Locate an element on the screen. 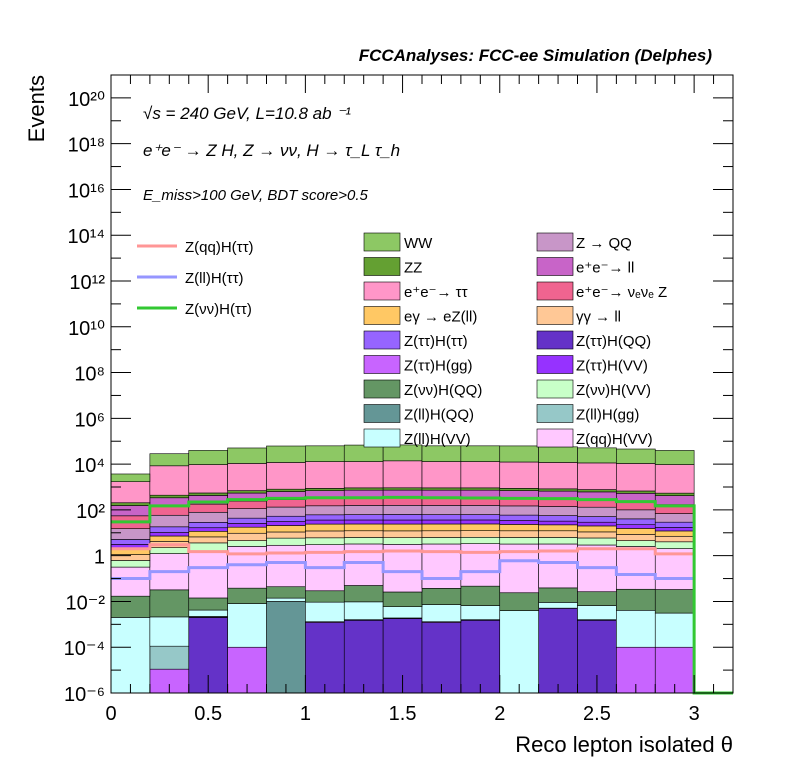 This screenshot has width=796, height=772. legend-label-sig_nunu: Z(νν)H(ττ) is located at coordinates (218, 309).